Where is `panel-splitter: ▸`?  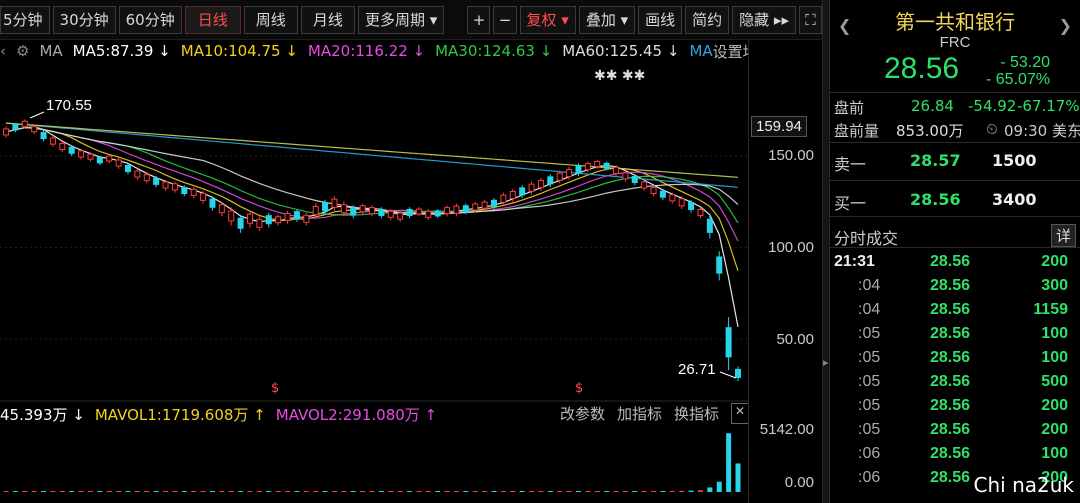
panel-splitter: ▸ is located at coordinates (826, 251).